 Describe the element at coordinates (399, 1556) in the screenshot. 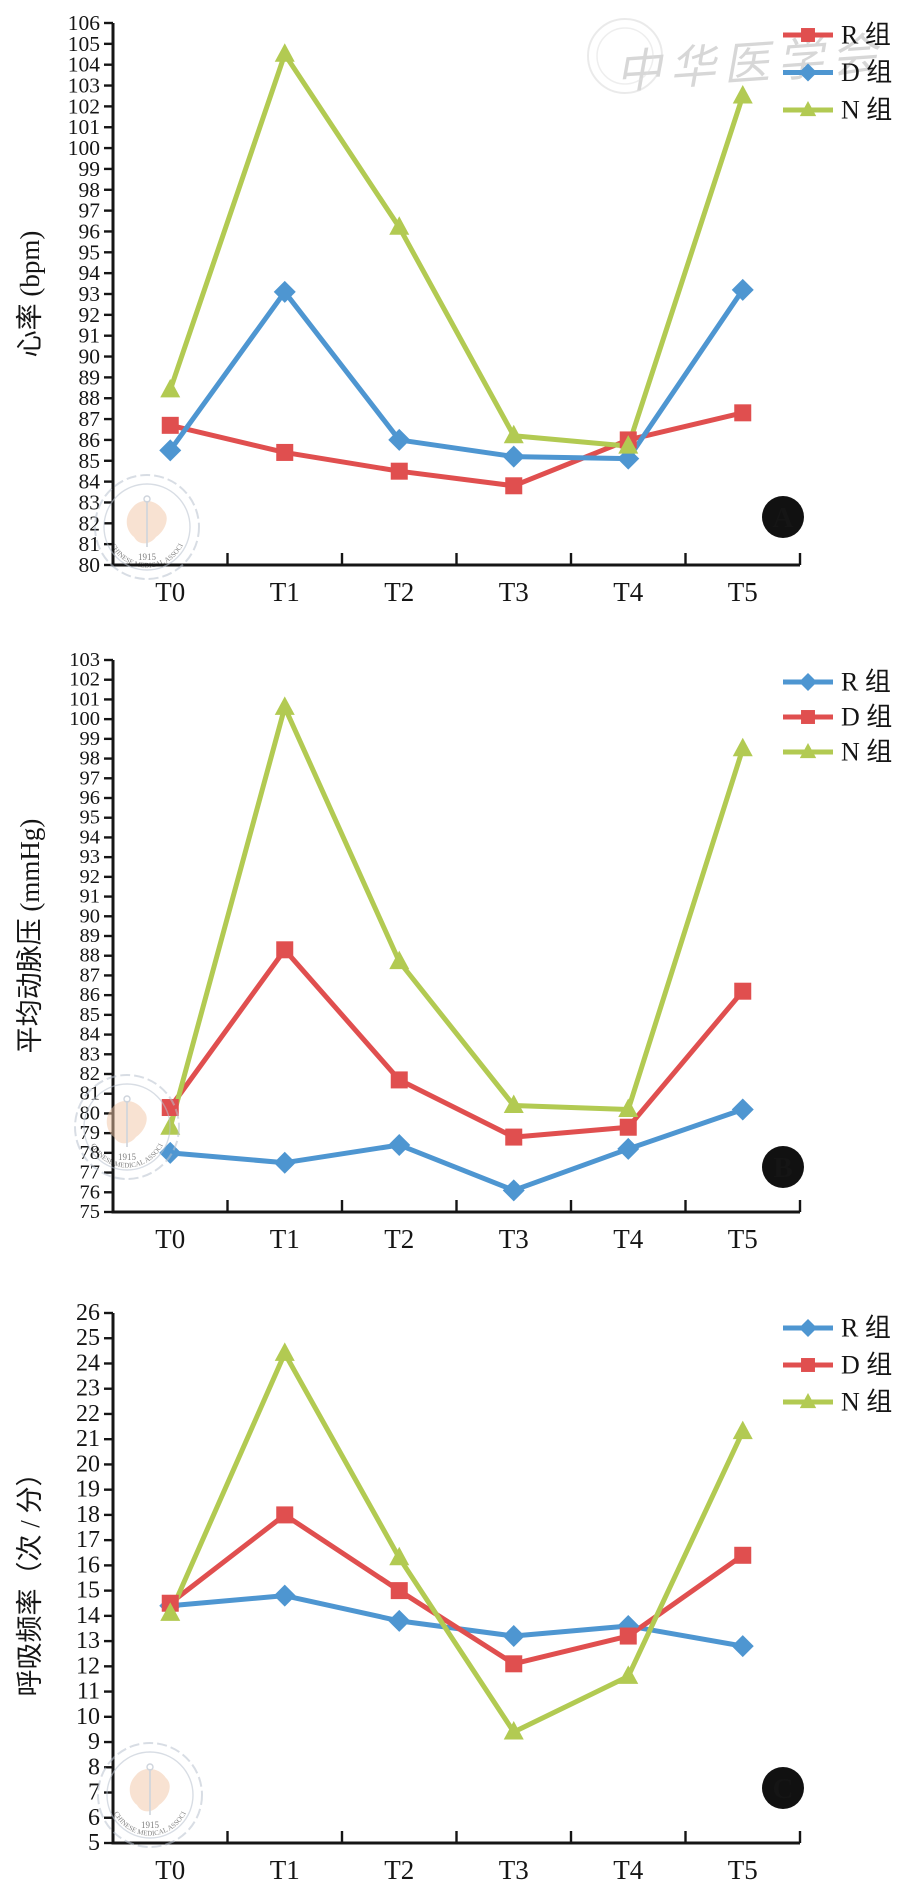

I see `marker-C-n-t2` at that location.